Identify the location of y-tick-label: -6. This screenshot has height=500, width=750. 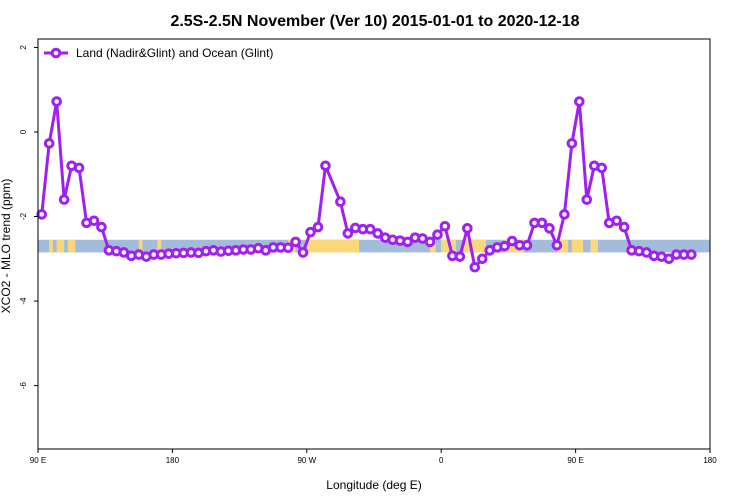
(23, 385).